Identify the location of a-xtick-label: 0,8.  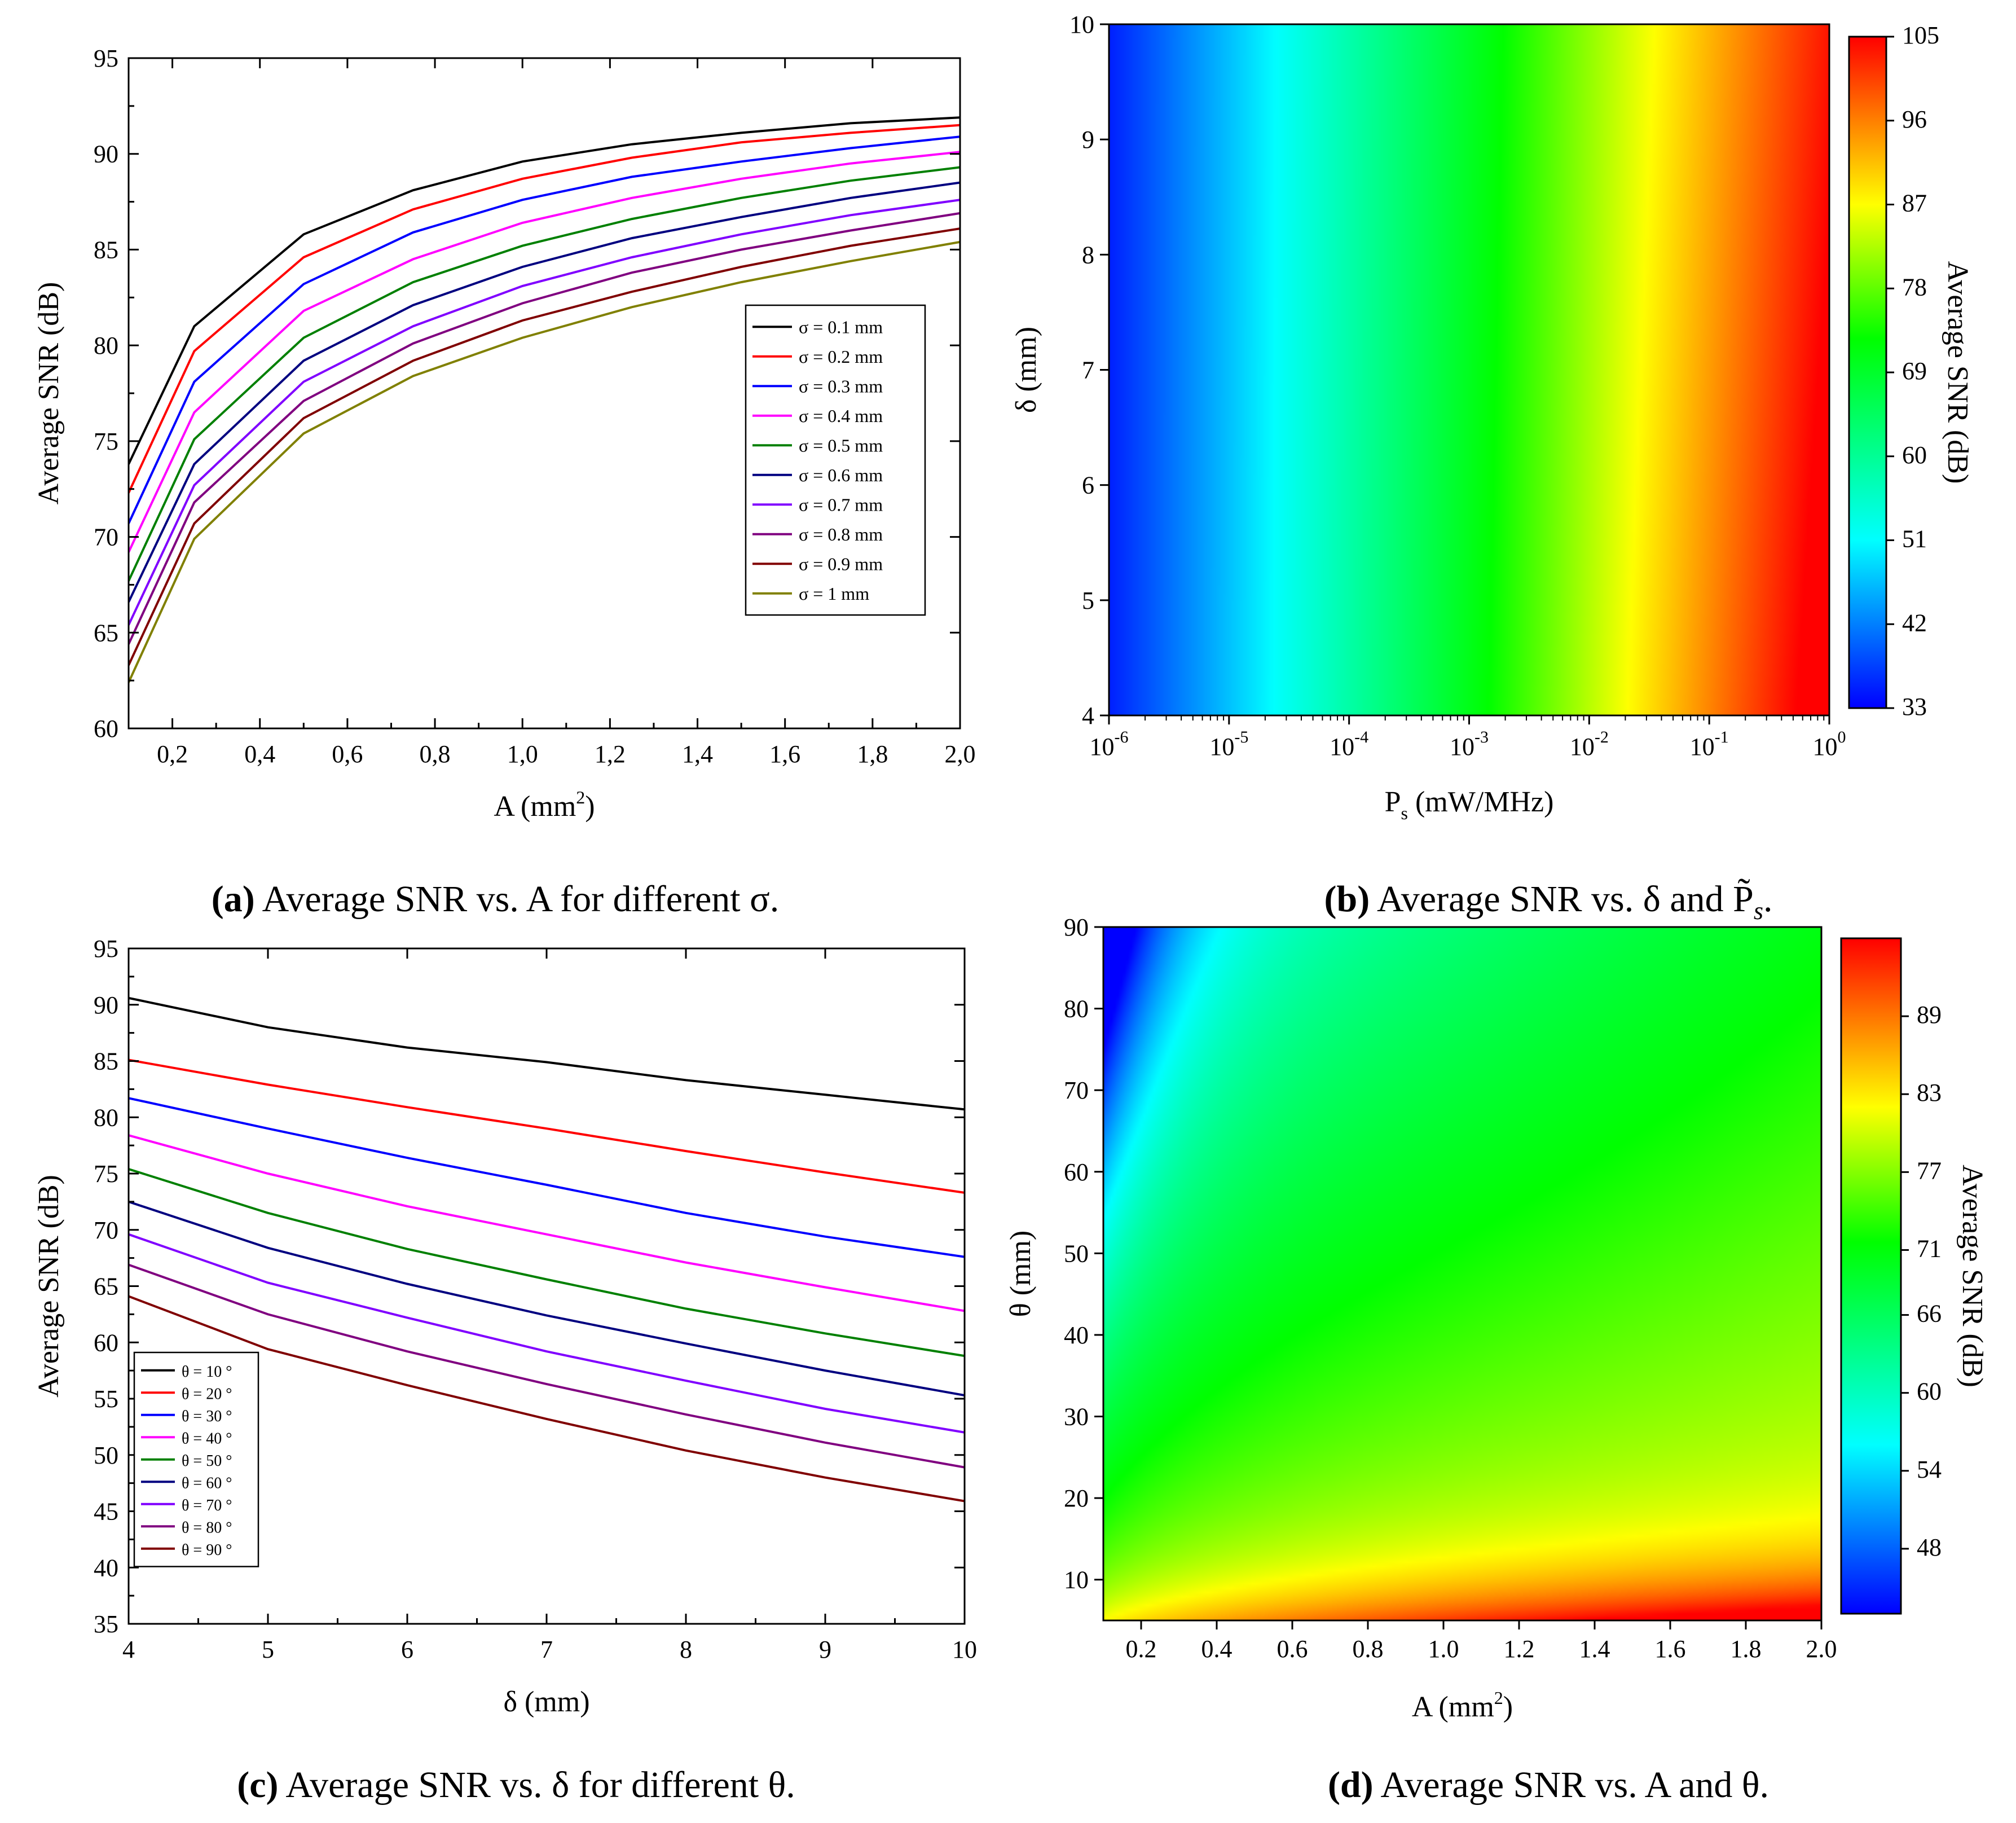
(435, 754).